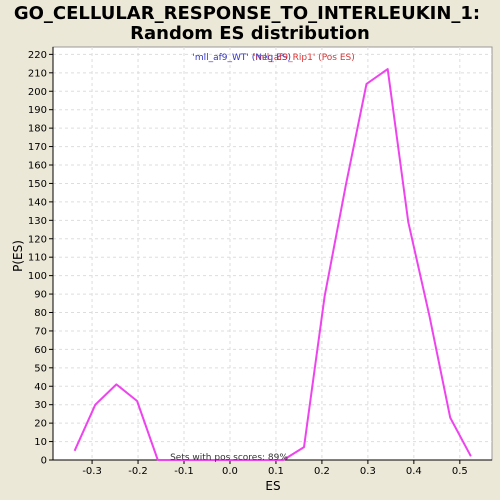 The width and height of the screenshot is (500, 500). I want to click on y-tick-label: 130, so click(37, 221).